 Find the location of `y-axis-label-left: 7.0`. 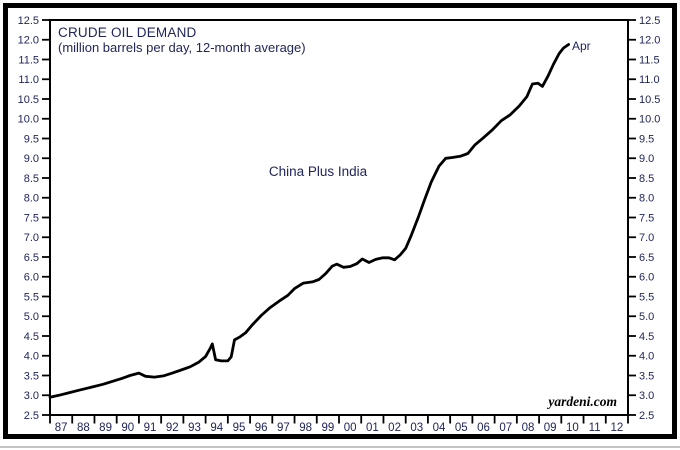

y-axis-label-left: 7.0 is located at coordinates (31, 238).